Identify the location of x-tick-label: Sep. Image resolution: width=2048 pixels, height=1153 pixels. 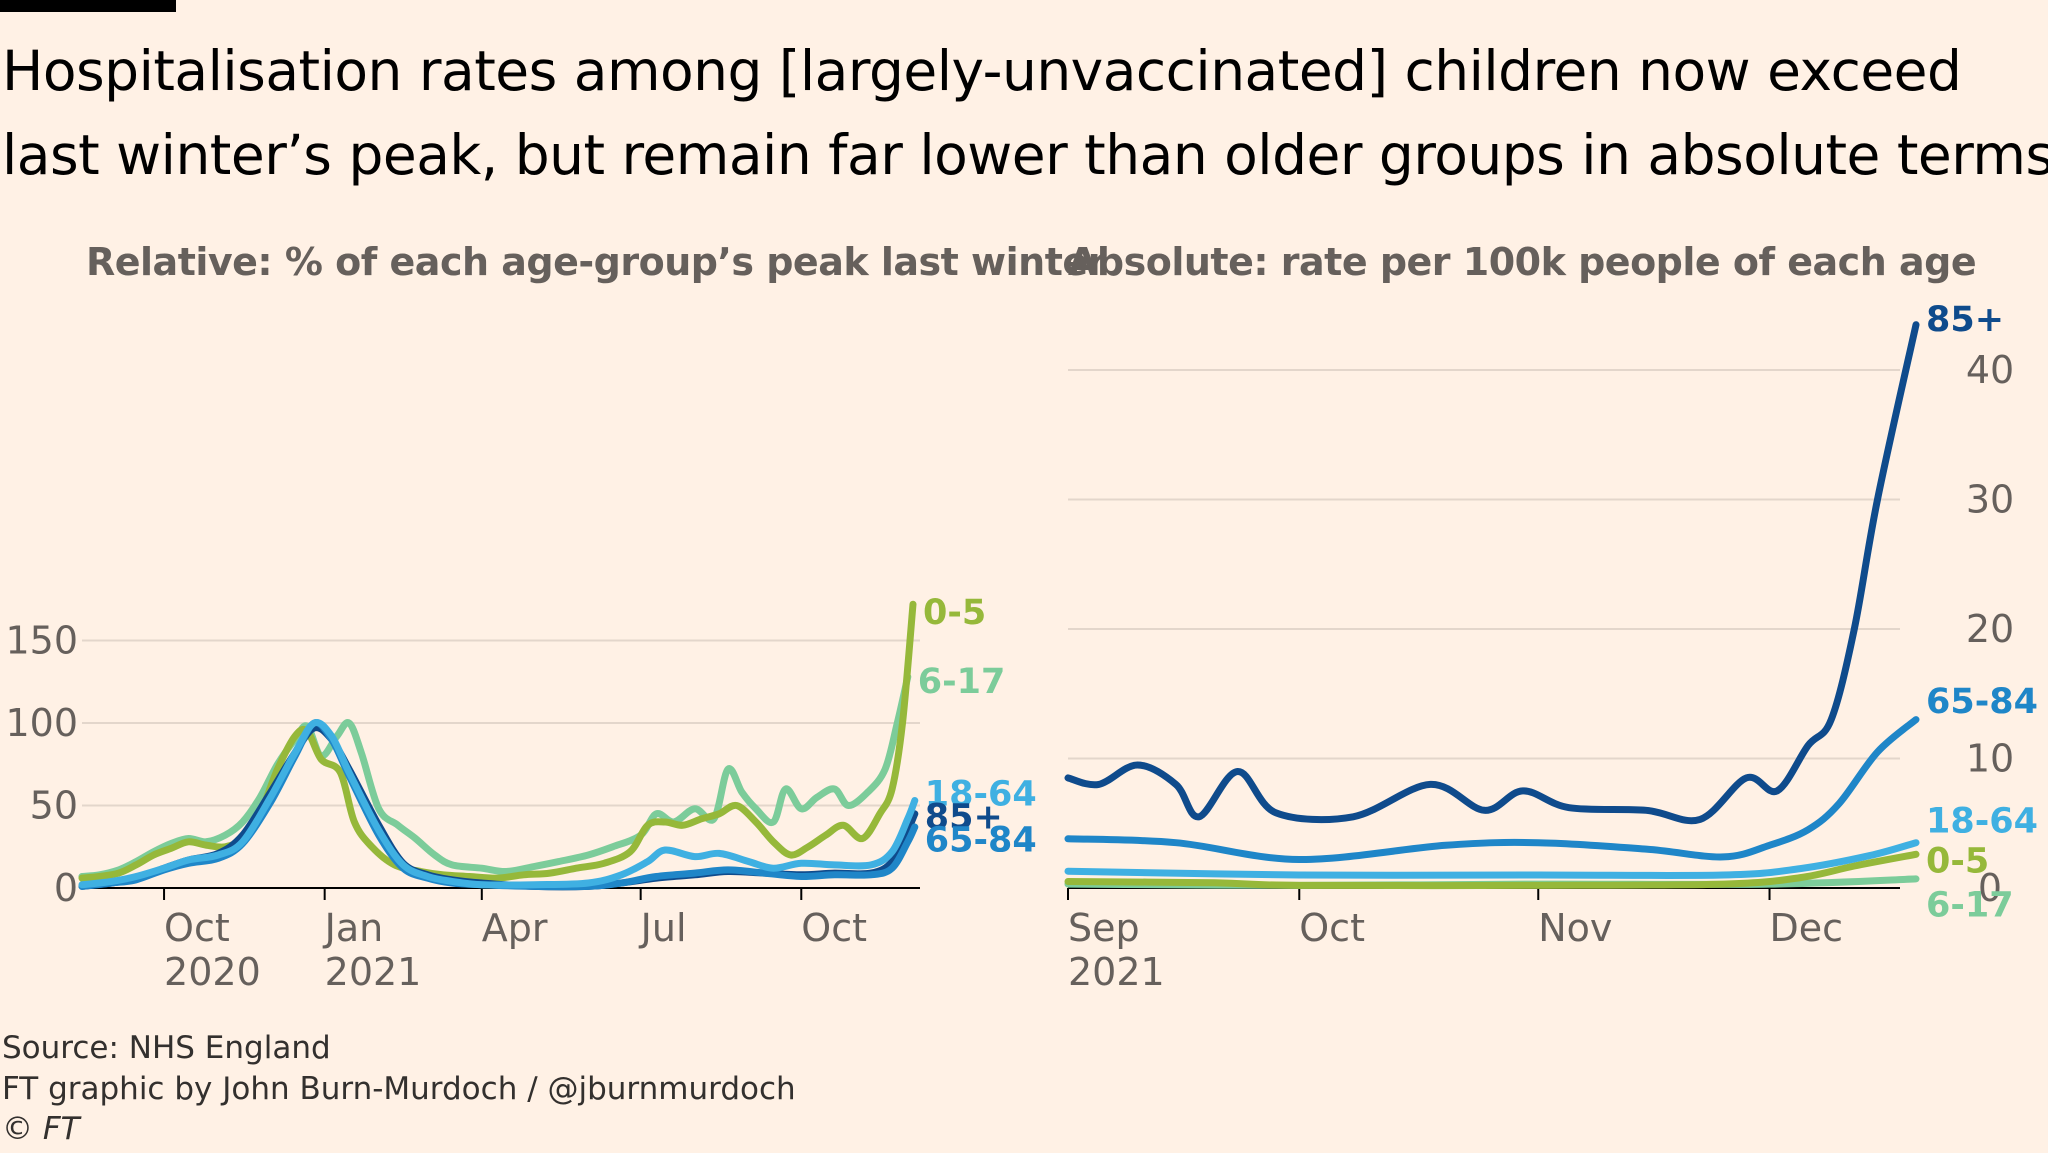
(1104, 928).